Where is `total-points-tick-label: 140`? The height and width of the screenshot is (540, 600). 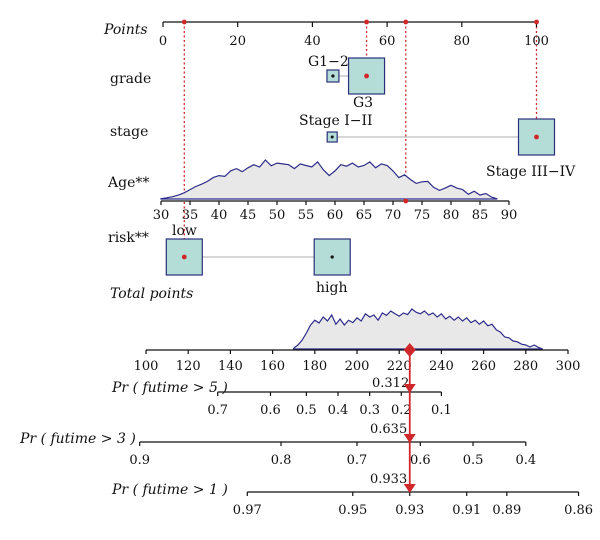 total-points-tick-label: 140 is located at coordinates (230, 366).